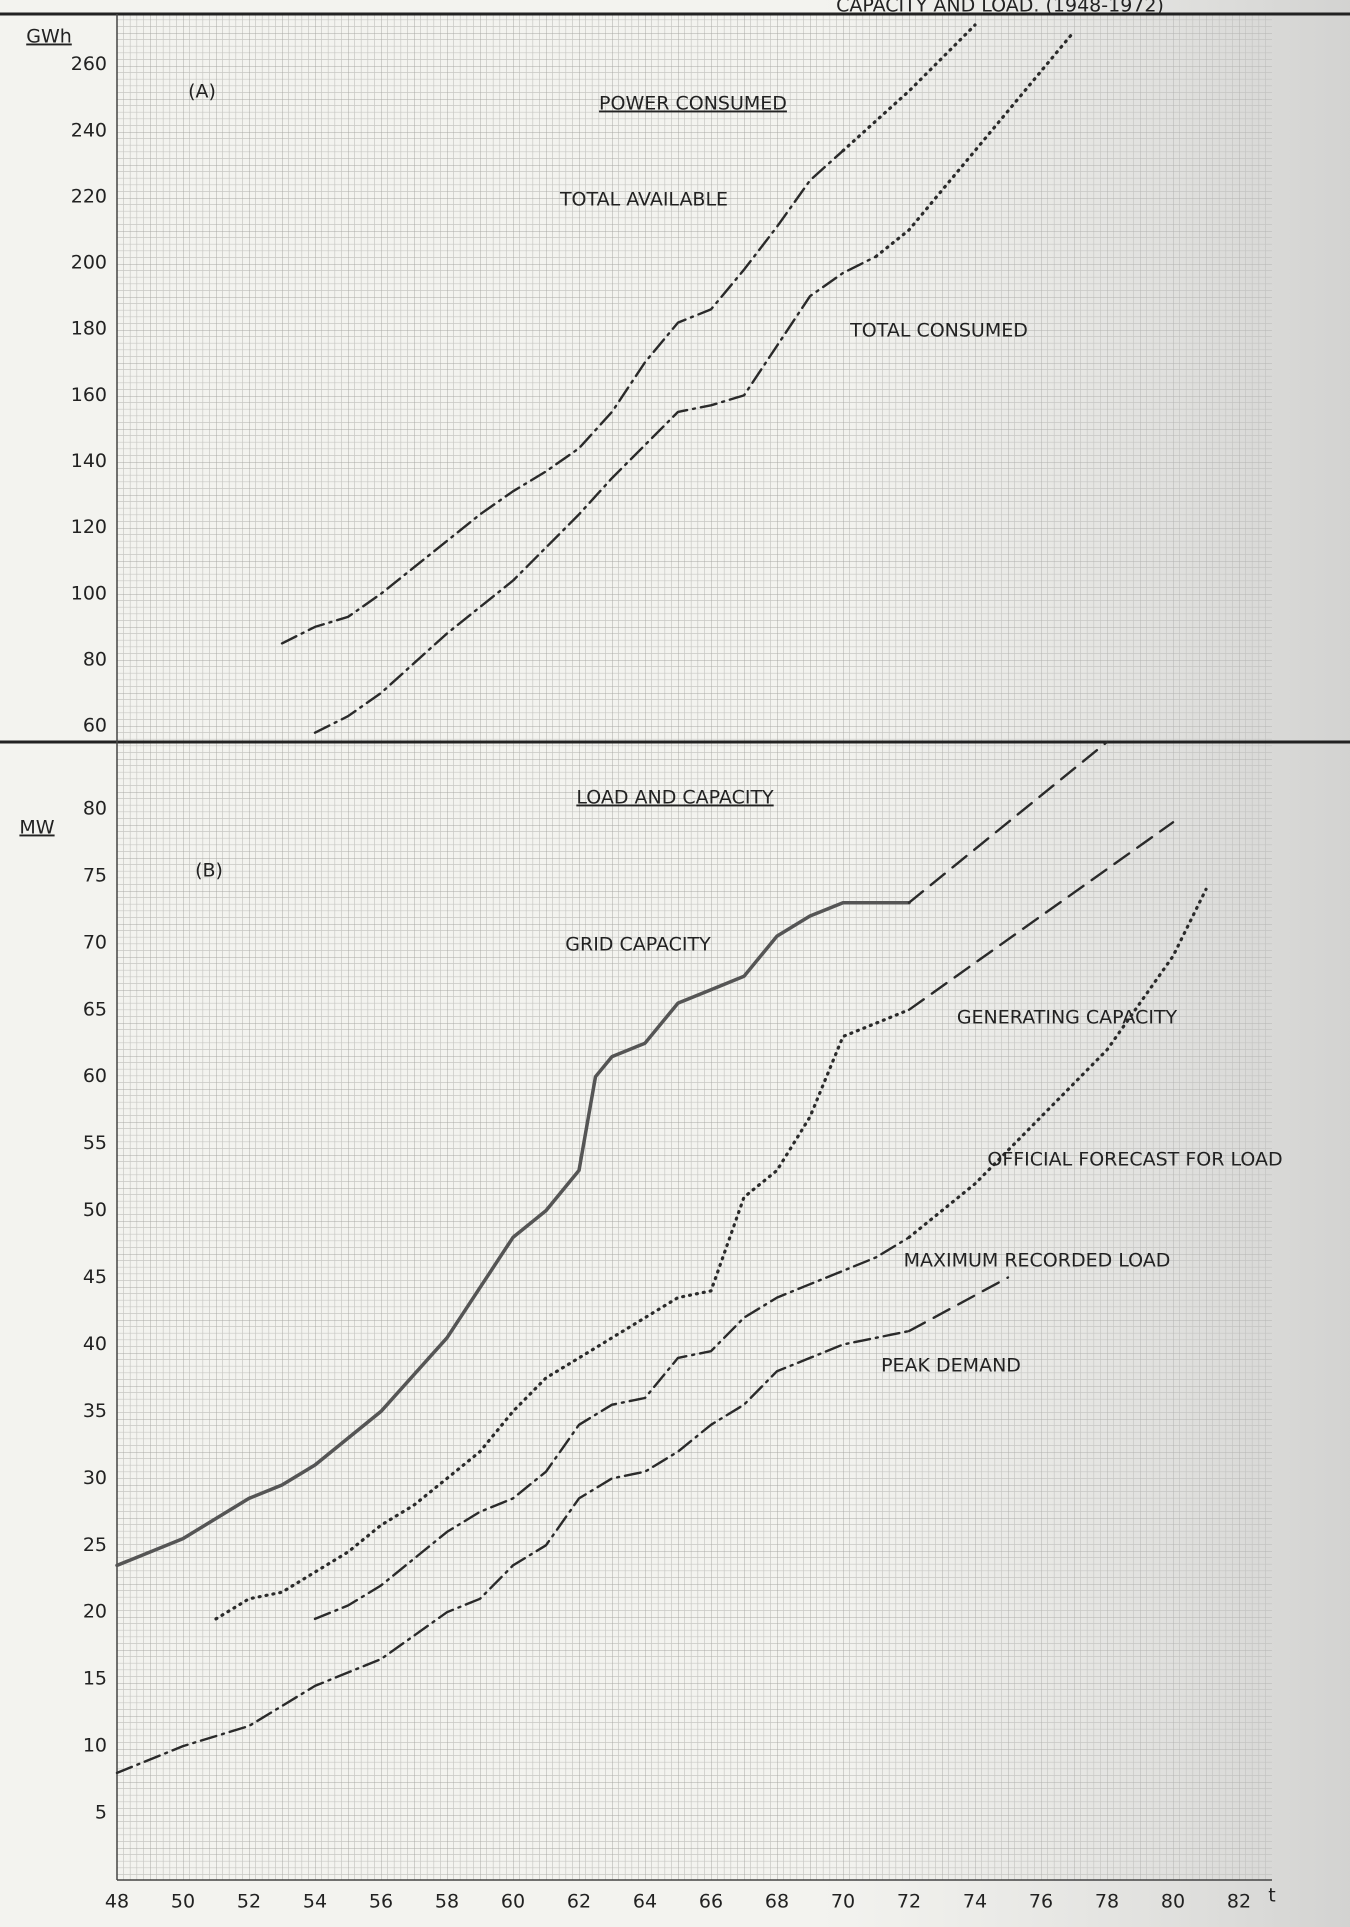 Image resolution: width=1350 pixels, height=1927 pixels. What do you see at coordinates (1271, 1896) in the screenshot?
I see `x-axis-label: t` at bounding box center [1271, 1896].